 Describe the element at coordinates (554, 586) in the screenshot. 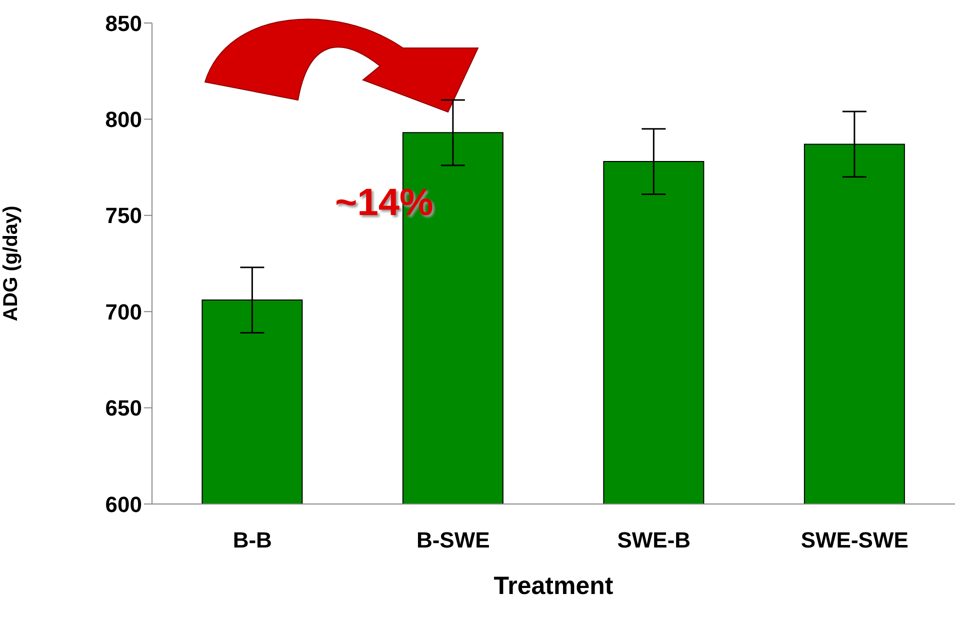

I see `x-axis-title: Treatment` at that location.